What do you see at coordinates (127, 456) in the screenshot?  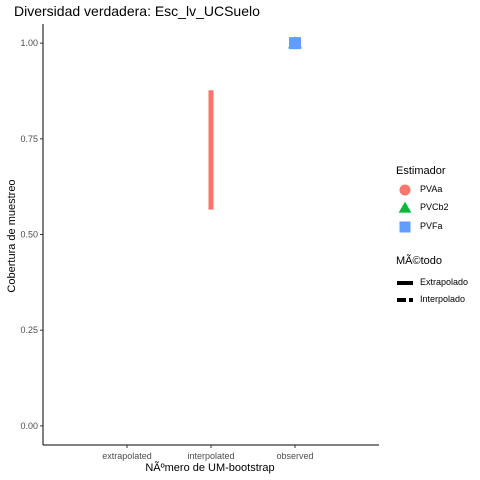 I see `x-tick-label: extrapolated` at bounding box center [127, 456].